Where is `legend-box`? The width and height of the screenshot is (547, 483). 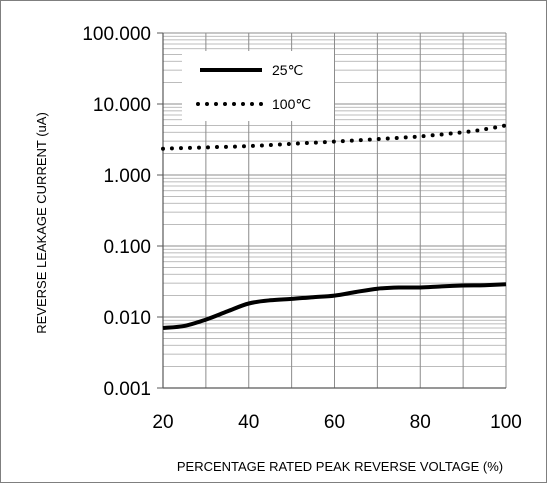 legend-box is located at coordinates (258, 86).